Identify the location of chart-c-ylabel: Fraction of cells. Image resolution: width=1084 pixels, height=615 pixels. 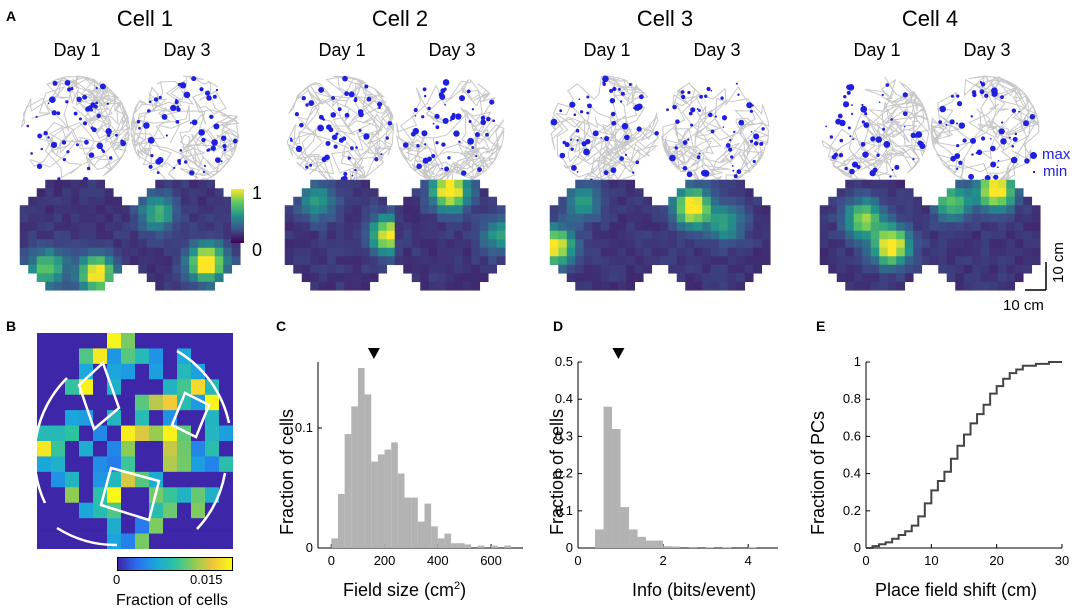
(287, 471).